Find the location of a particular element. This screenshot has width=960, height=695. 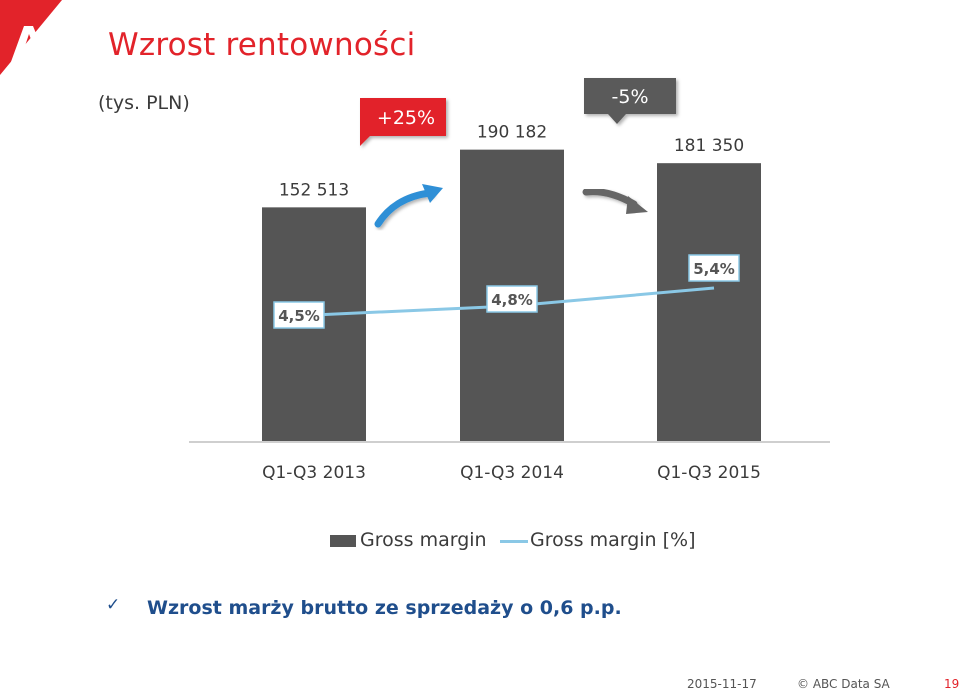

down-arrow-head is located at coordinates (637, 205).